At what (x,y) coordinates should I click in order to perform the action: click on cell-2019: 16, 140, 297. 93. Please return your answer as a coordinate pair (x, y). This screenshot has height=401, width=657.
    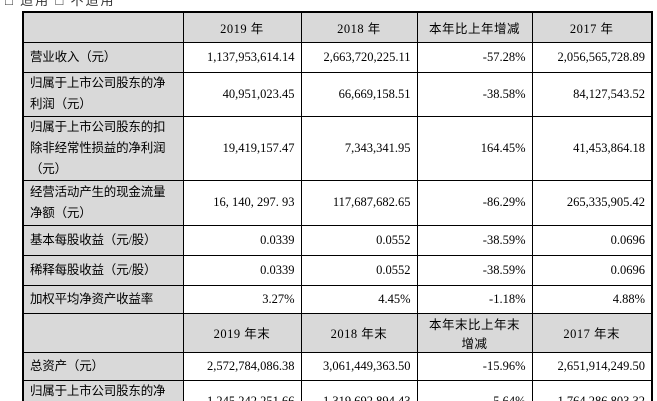
    Looking at the image, I should click on (242, 202).